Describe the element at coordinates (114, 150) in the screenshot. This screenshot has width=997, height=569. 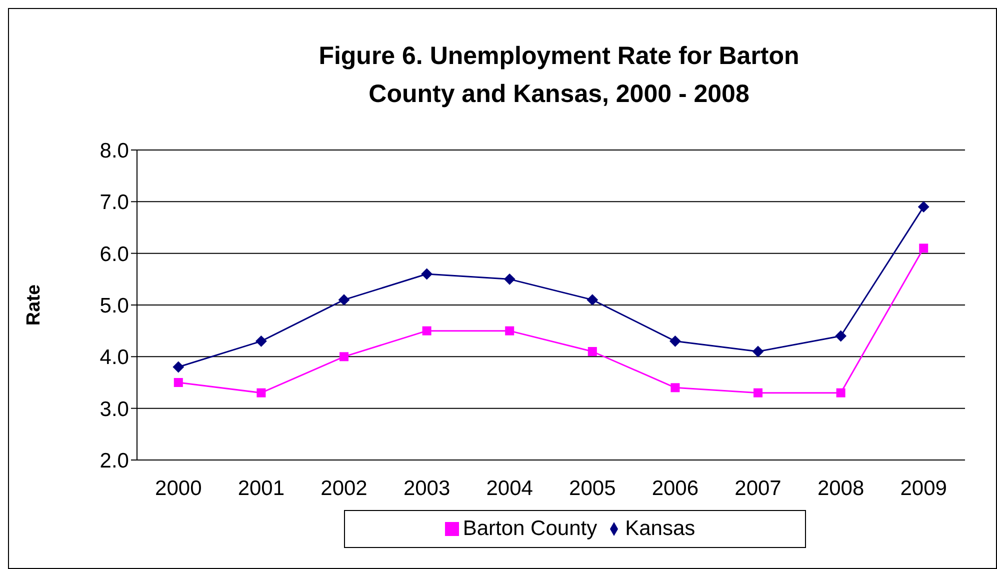
I see `y-tick-label: 8.0` at that location.